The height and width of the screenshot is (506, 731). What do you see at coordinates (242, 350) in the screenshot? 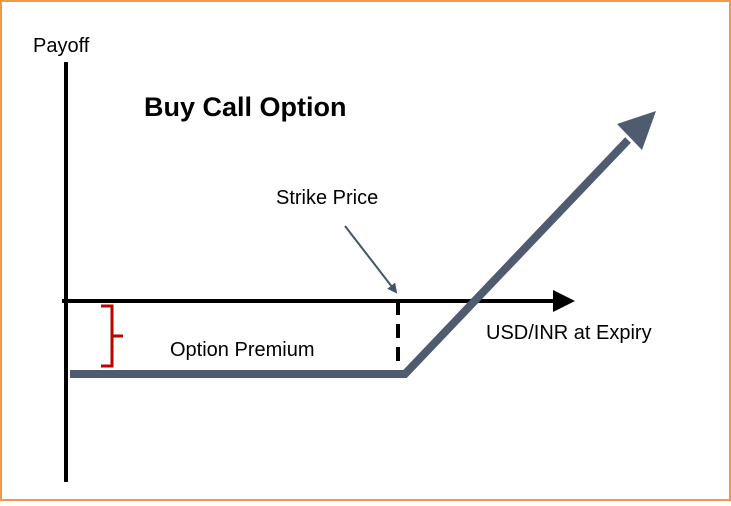
I see `premium-label: Option Premium` at bounding box center [242, 350].